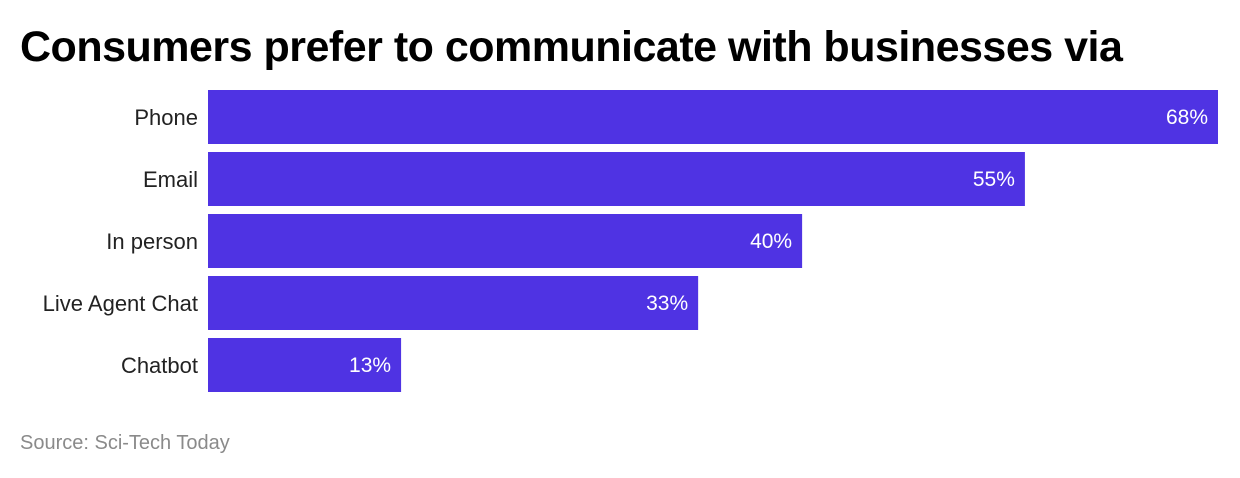 This screenshot has width=1240, height=478. Describe the element at coordinates (170, 179) in the screenshot. I see `category-label-email: Email` at that location.